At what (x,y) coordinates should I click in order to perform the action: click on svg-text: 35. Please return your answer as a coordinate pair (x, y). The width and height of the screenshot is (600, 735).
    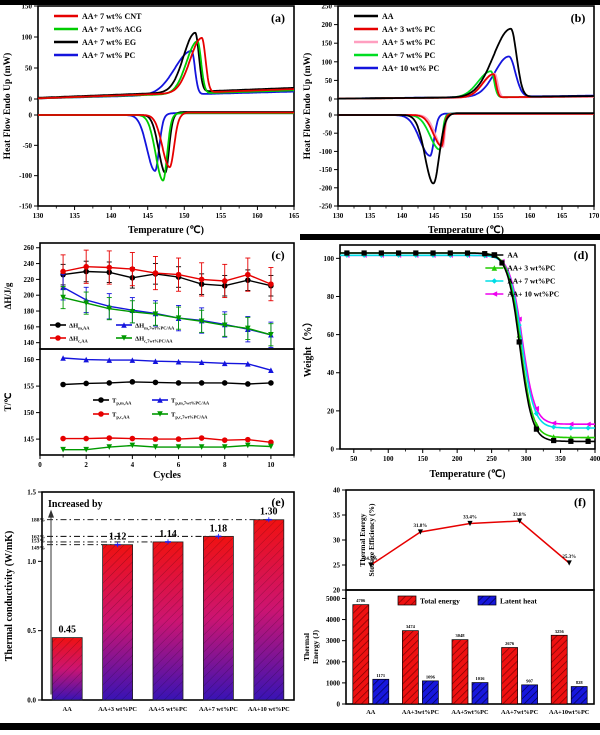
    Looking at the image, I should click on (337, 516).